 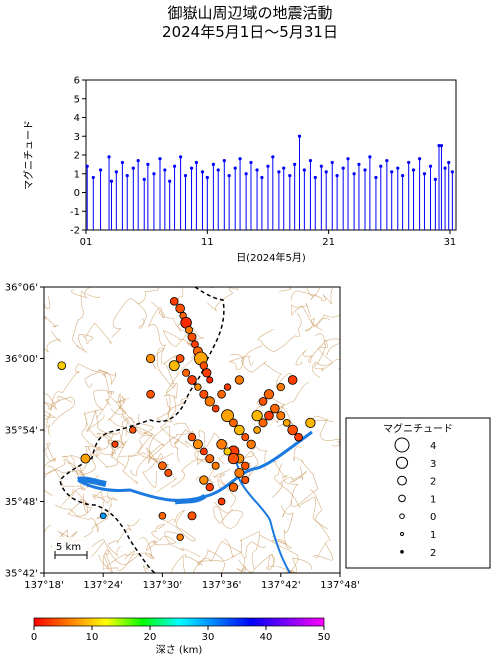 I want to click on chart-subtitle: 2024年5月1日〜5月31日, so click(x=250, y=32).